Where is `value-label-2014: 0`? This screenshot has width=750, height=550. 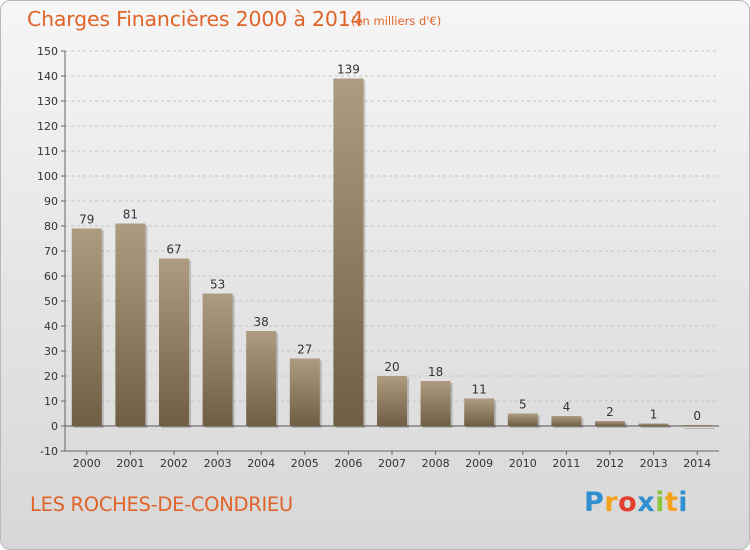
value-label-2014: 0 is located at coordinates (697, 416).